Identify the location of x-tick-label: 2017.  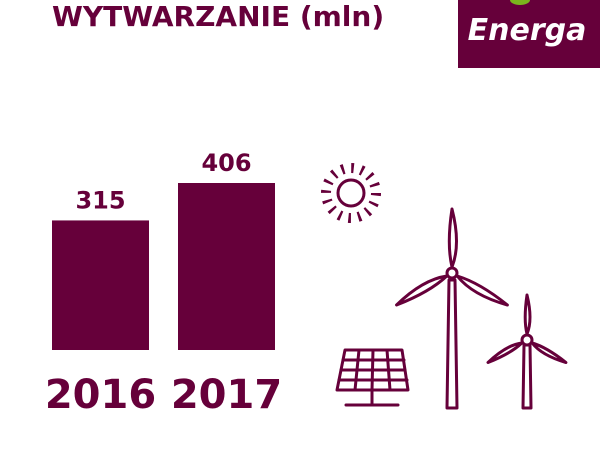
(226, 395).